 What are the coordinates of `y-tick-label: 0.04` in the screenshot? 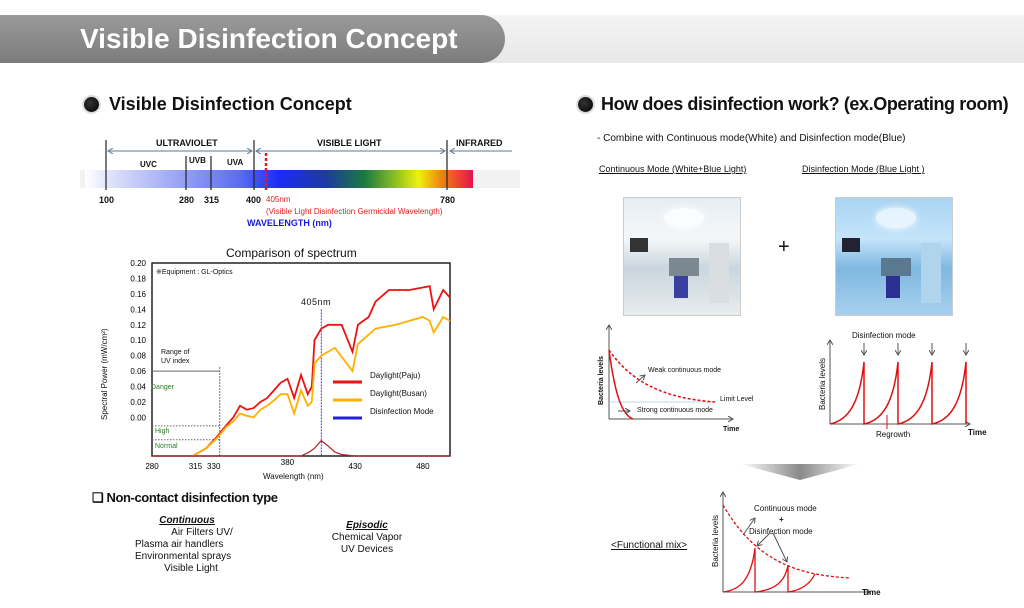 It's located at (138, 387).